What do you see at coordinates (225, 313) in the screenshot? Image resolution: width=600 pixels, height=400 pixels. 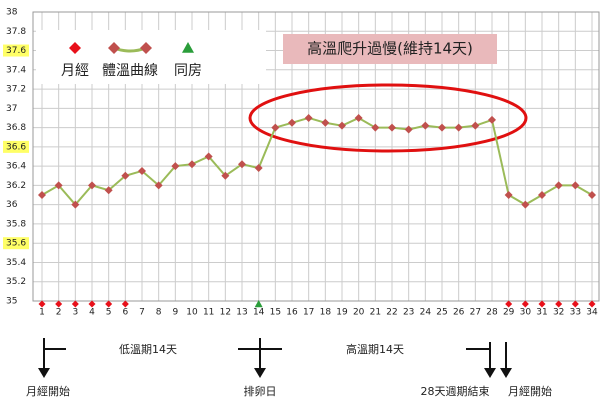 I see `x-tick-label: 12` at bounding box center [225, 313].